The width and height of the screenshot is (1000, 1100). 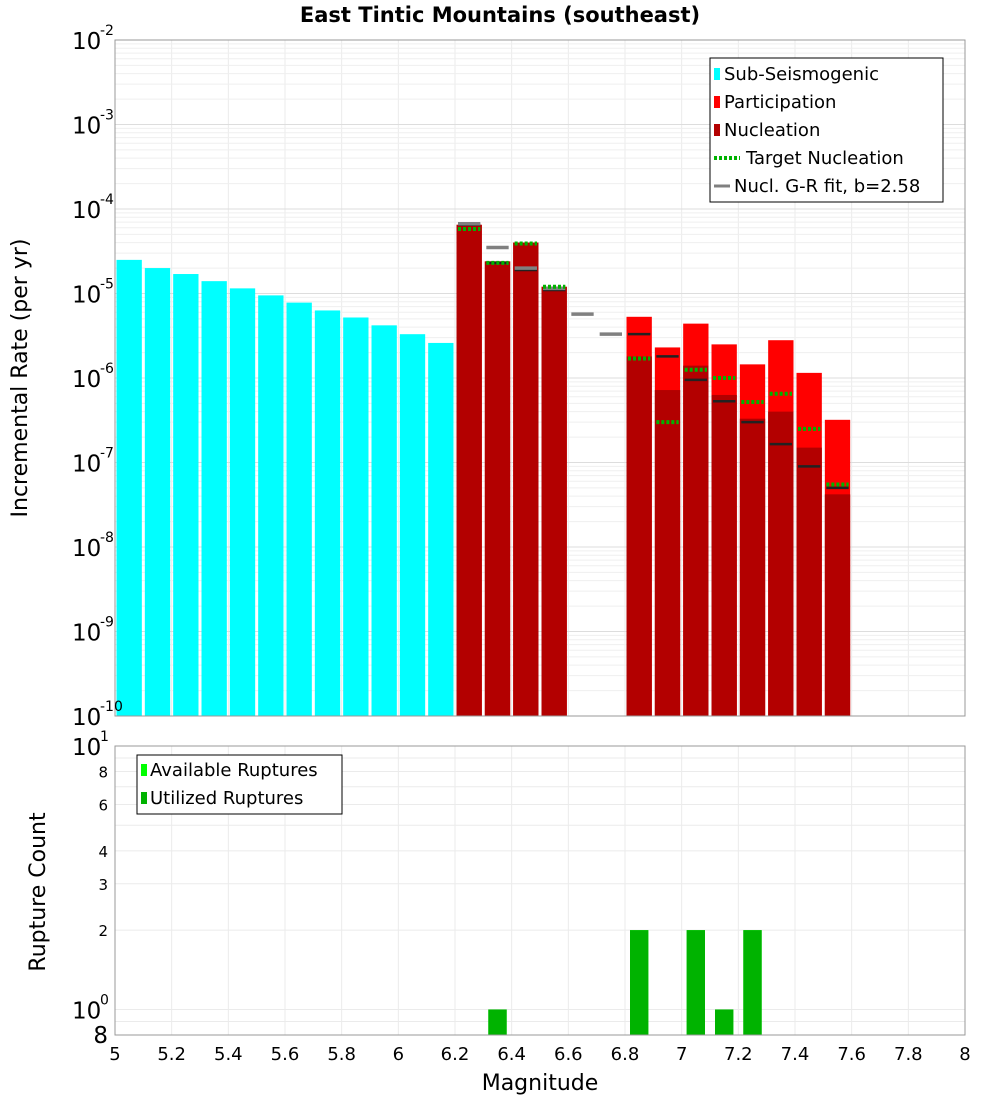 I want to click on rate-legend-label: Participation, so click(x=780, y=102).